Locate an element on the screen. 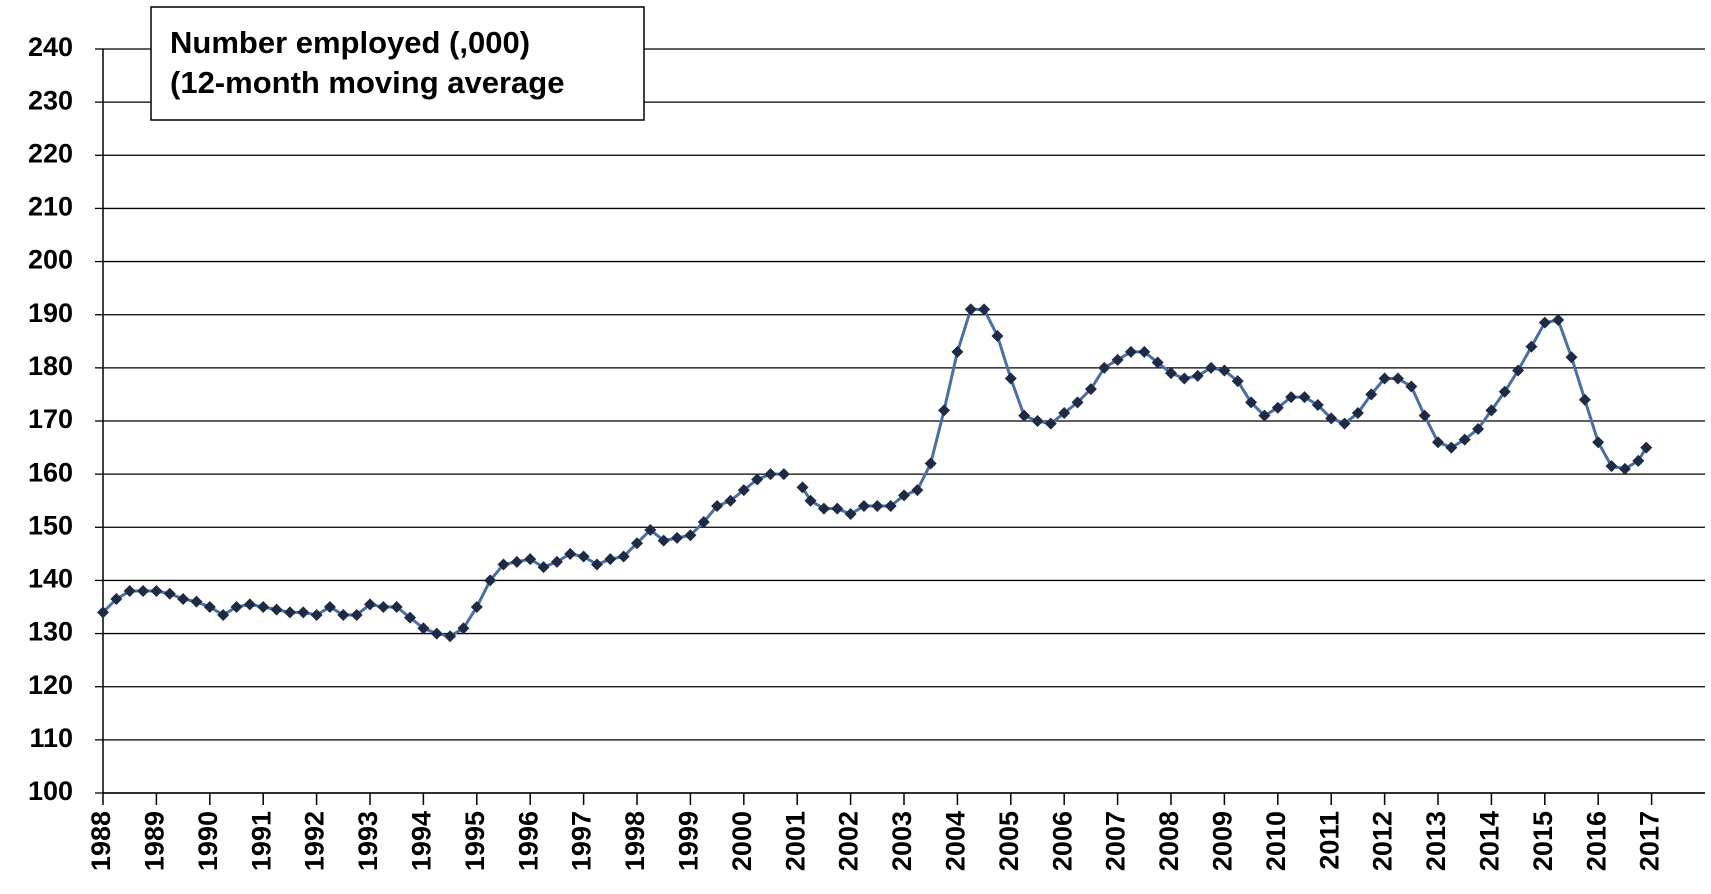 This screenshot has width=1711, height=894. y-tick-label: 150 is located at coordinates (50, 525).